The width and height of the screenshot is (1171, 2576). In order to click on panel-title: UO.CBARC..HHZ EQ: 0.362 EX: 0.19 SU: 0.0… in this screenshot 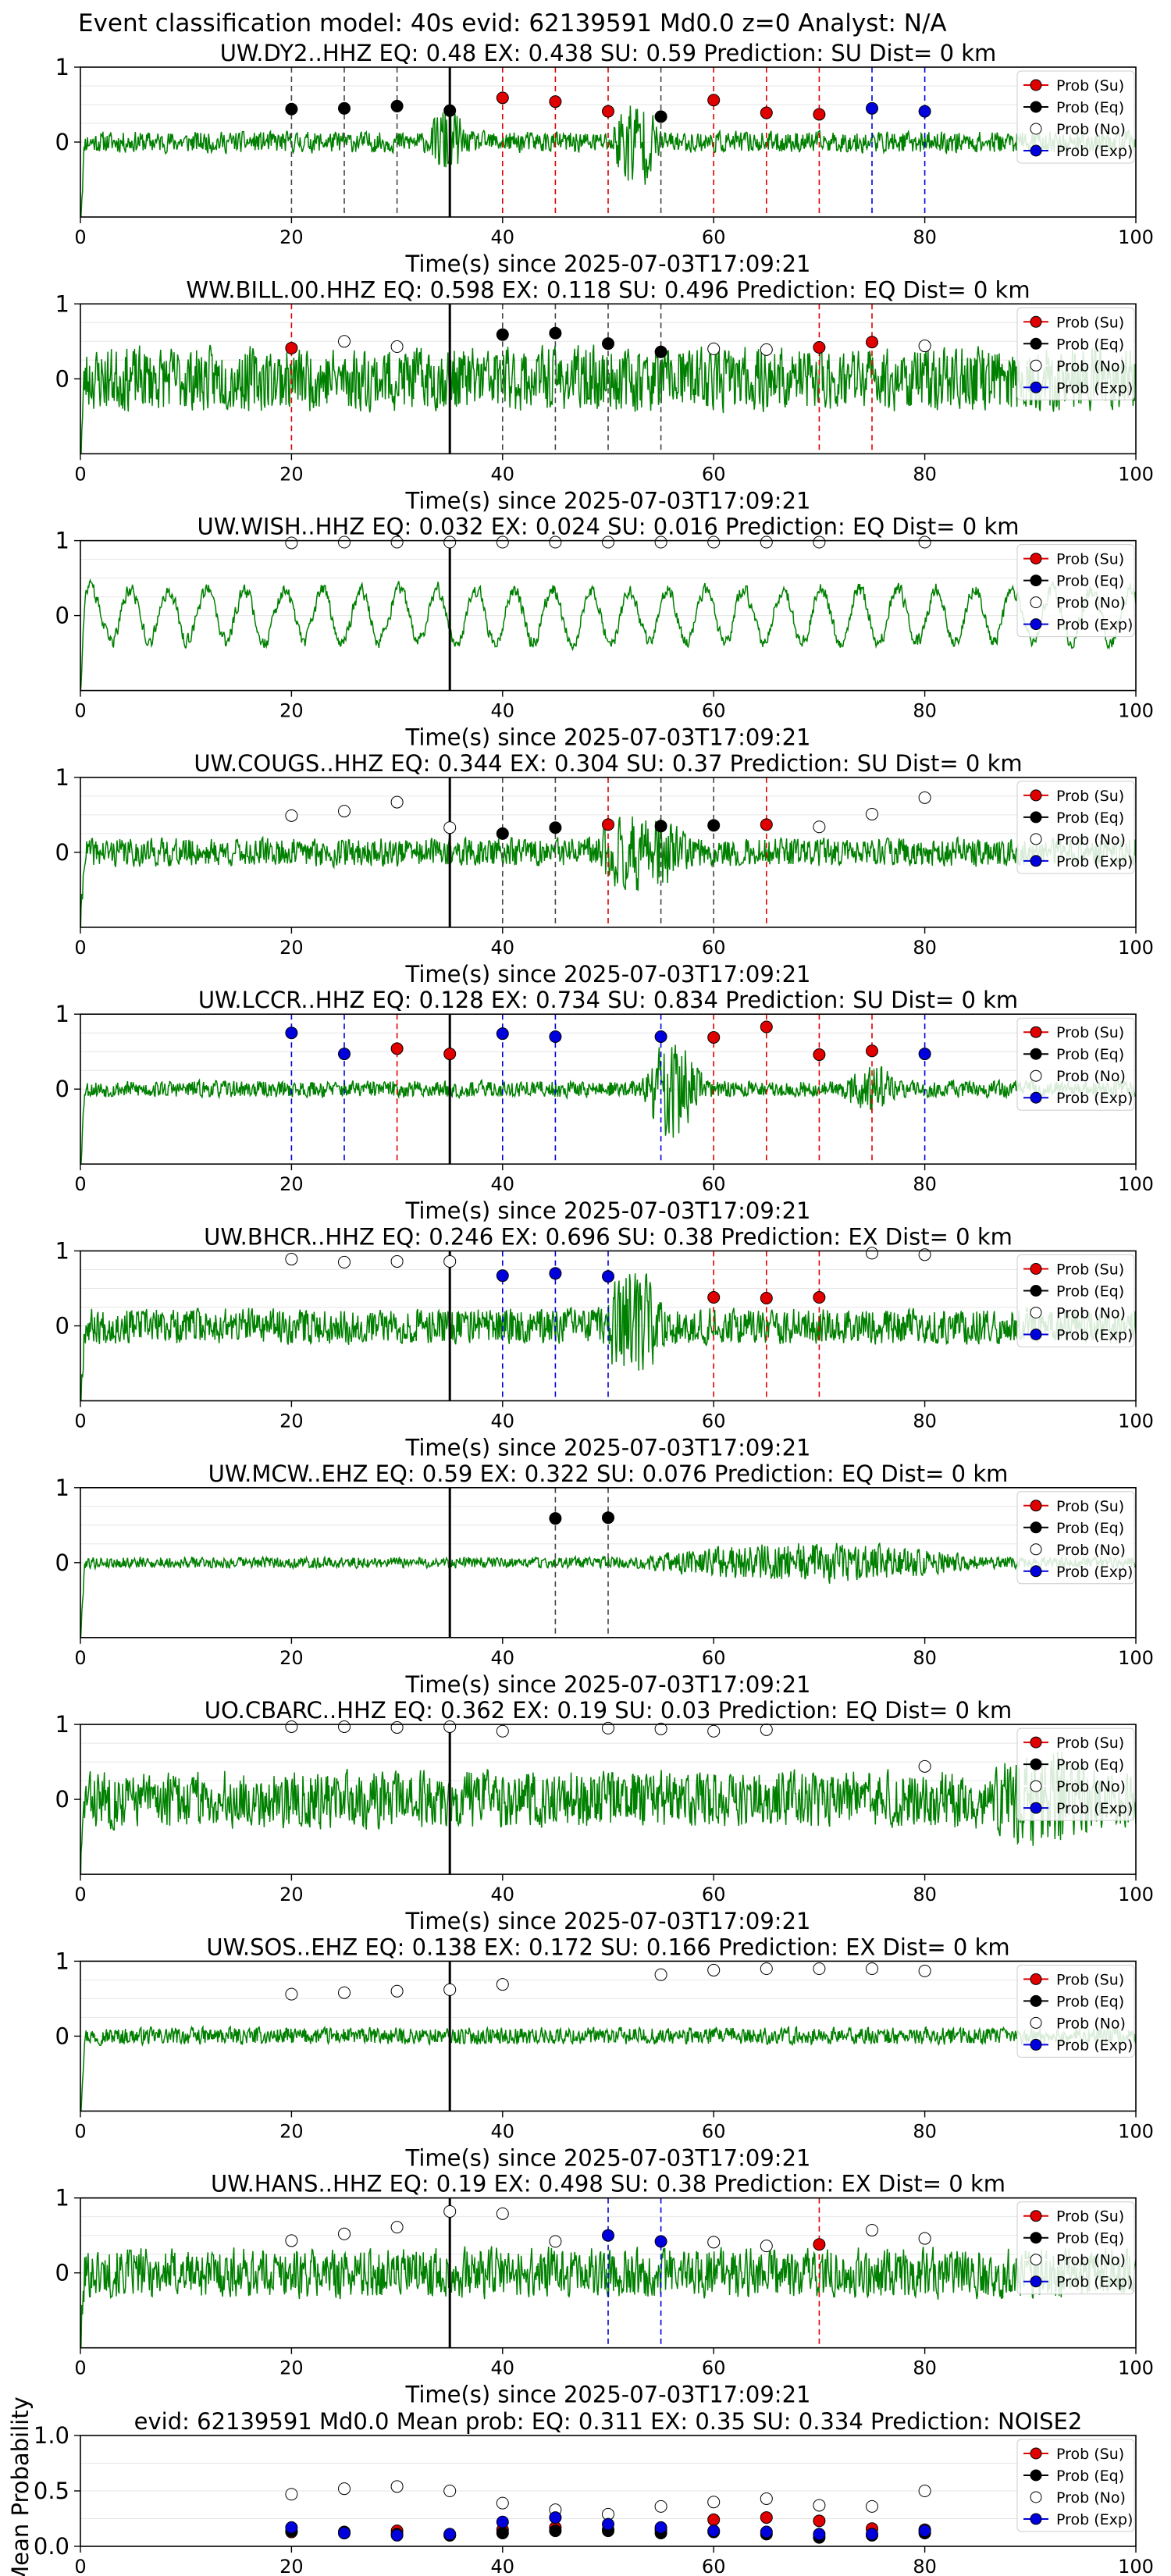, I will do `click(608, 1710)`.